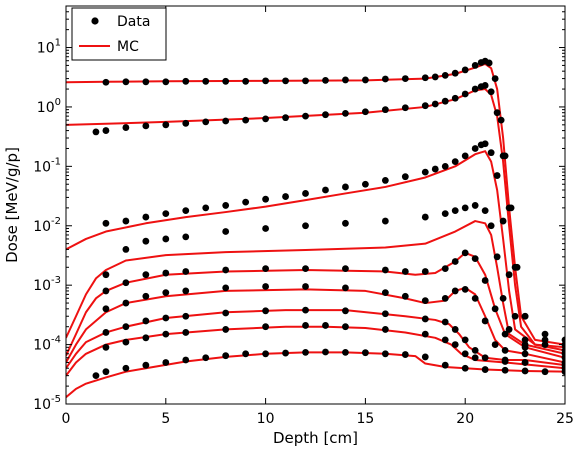 The height and width of the screenshot is (457, 581). What do you see at coordinates (565, 419) in the screenshot?
I see `x-tick-label: 25` at bounding box center [565, 419].